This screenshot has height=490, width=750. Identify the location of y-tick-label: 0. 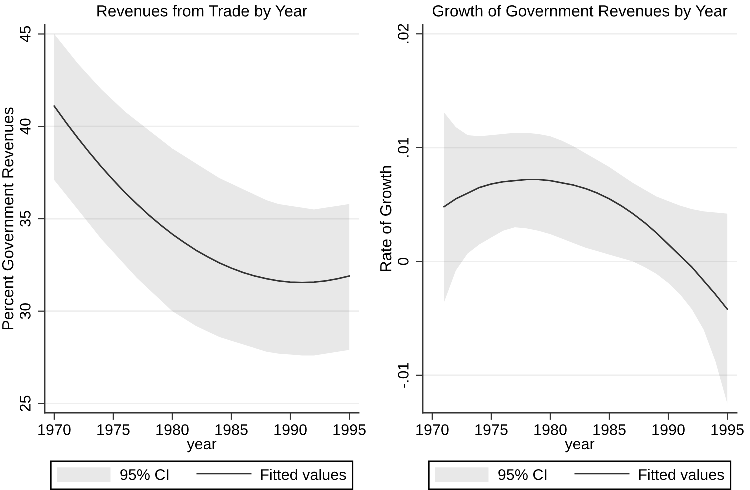
(403, 262).